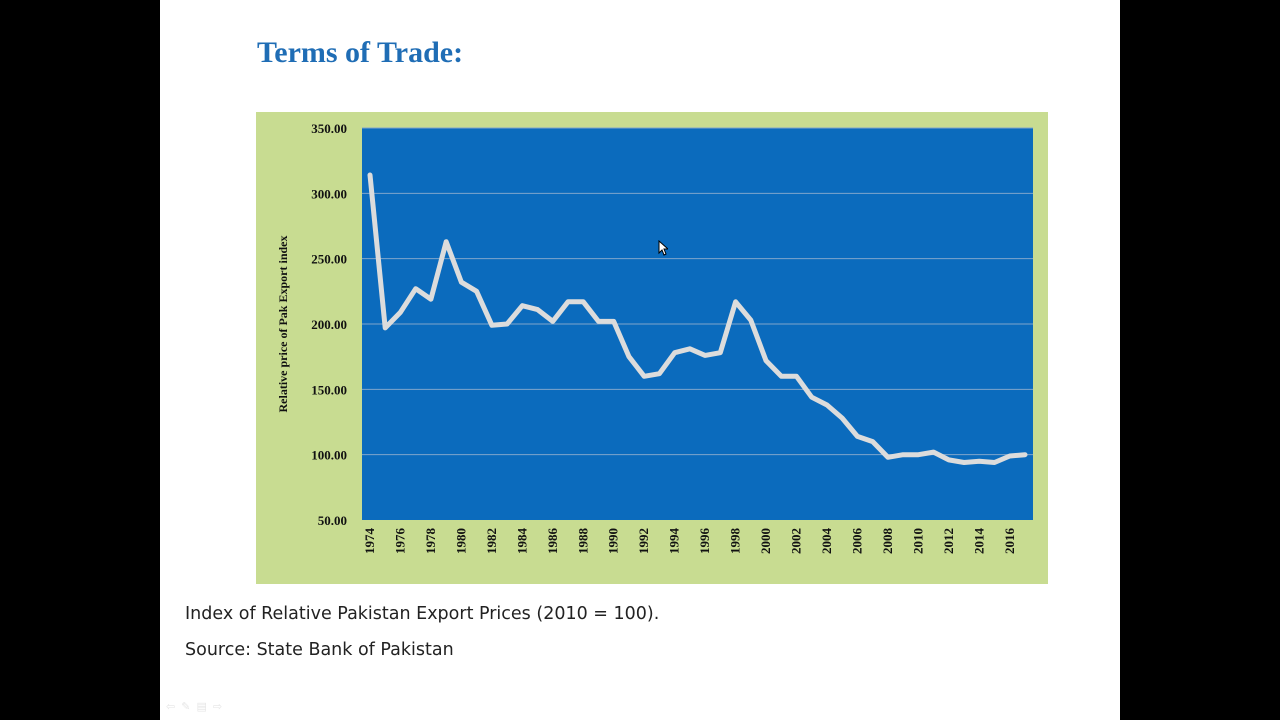 The width and height of the screenshot is (1280, 720). What do you see at coordinates (856, 541) in the screenshot?
I see `x-tick-label: 2006` at bounding box center [856, 541].